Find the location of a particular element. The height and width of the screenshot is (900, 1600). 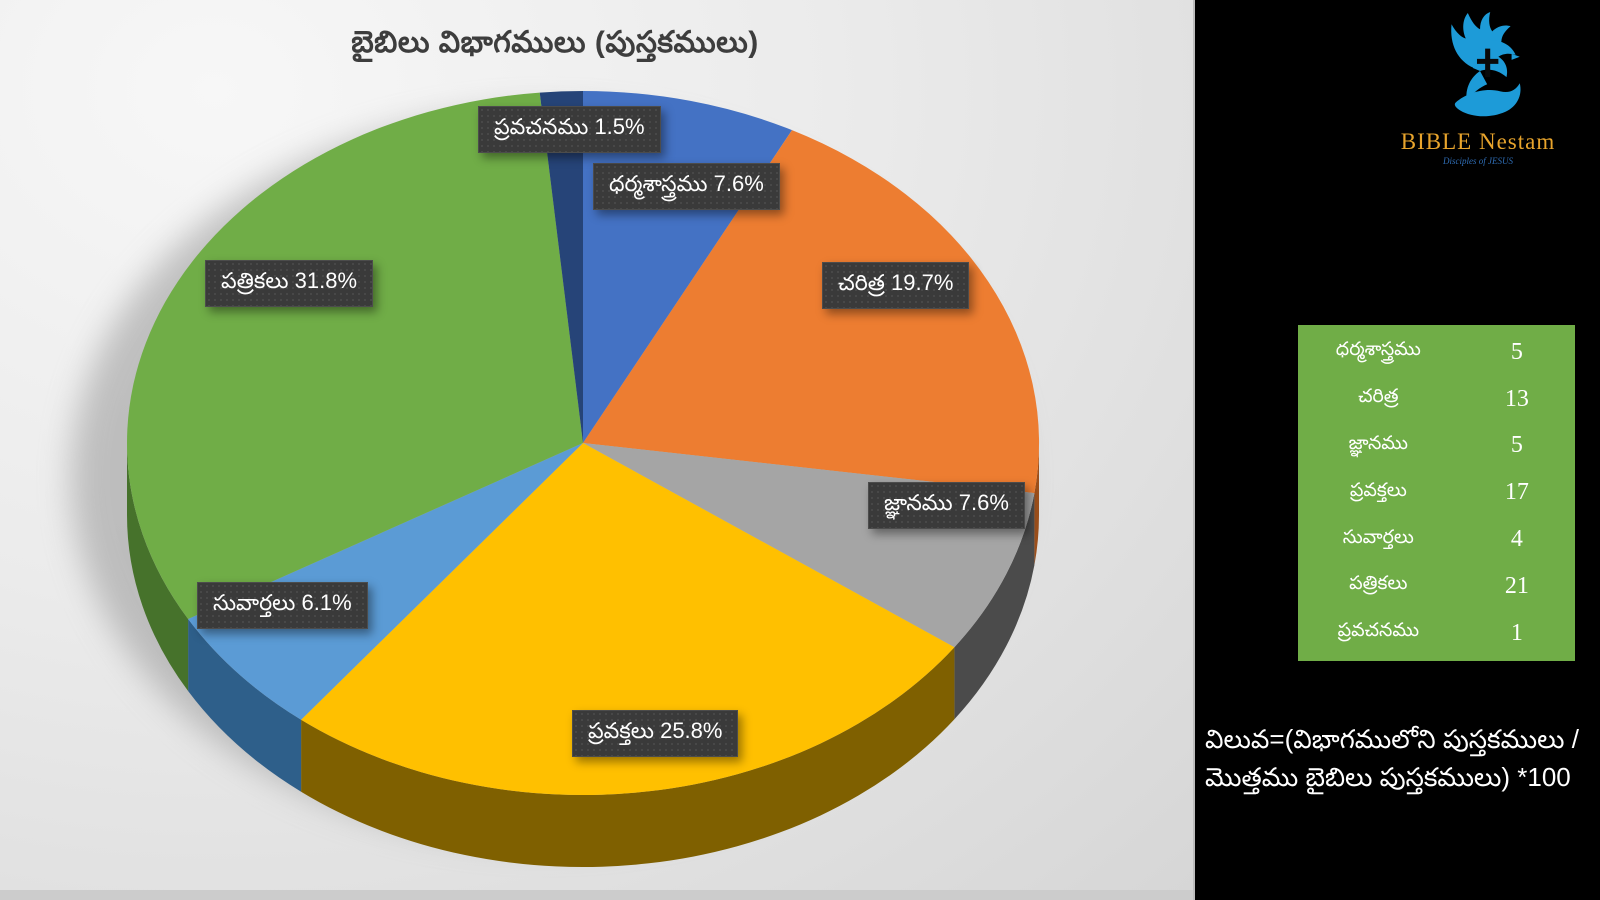

pie-data-label-6: ప్రవచనము 1.5% is located at coordinates (569, 129).